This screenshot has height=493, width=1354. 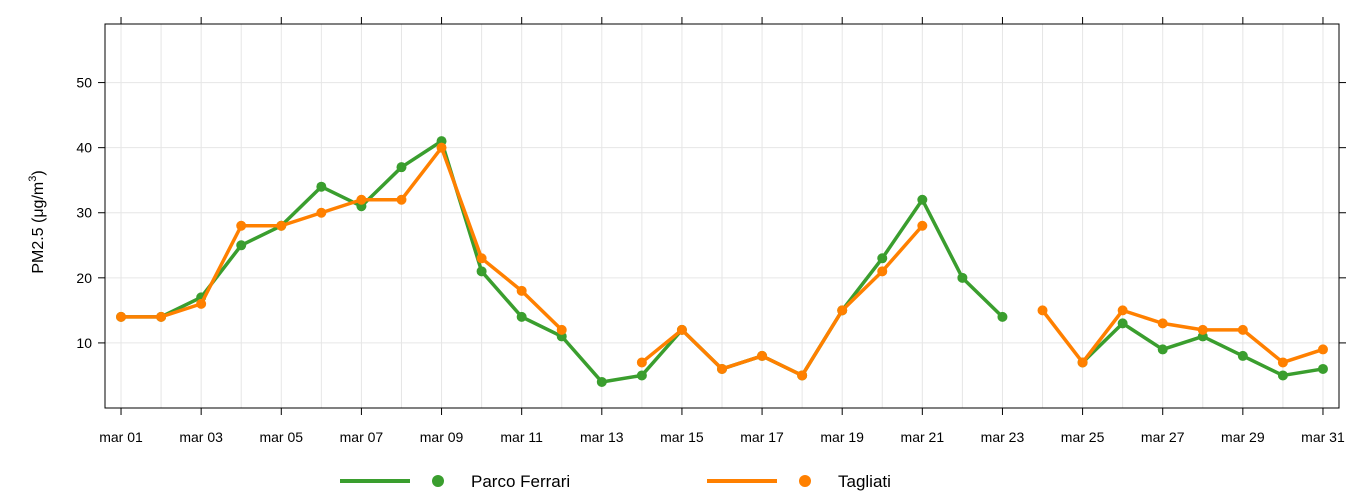 I want to click on legend-label: Parco Ferrari, so click(x=520, y=481).